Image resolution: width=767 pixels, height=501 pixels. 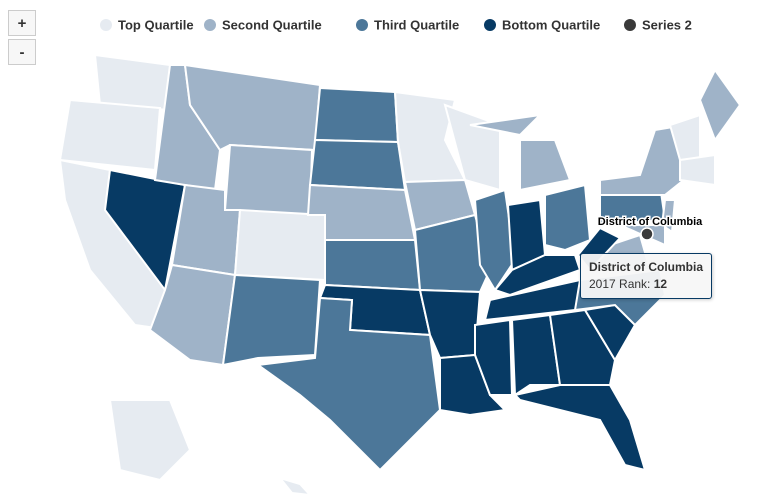 What do you see at coordinates (620, 284) in the screenshot?
I see `tooltip-label: 2017 Rank:` at bounding box center [620, 284].